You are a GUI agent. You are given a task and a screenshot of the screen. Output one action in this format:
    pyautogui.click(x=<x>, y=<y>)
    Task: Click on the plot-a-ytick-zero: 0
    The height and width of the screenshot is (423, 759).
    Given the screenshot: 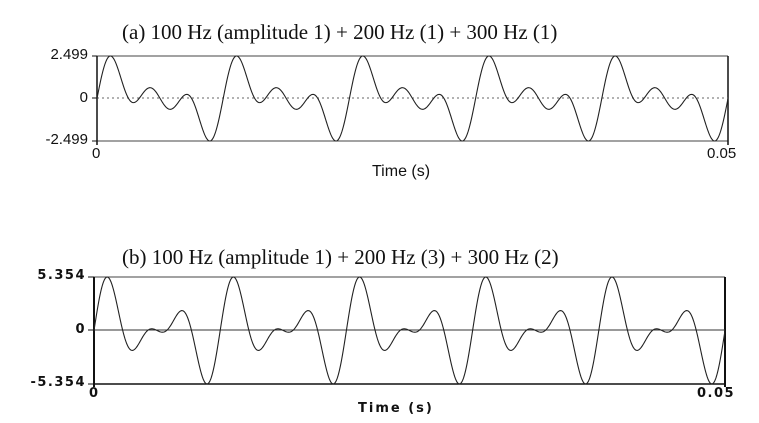 What is the action you would take?
    pyautogui.click(x=83, y=97)
    